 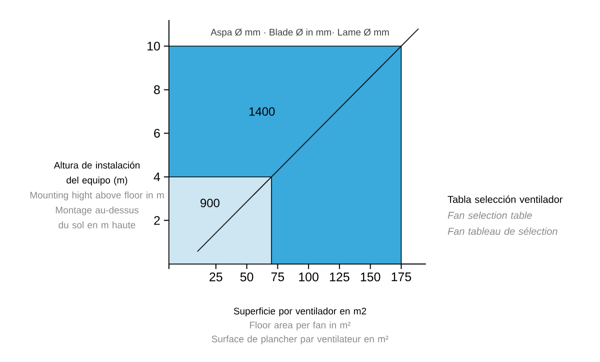 What do you see at coordinates (157, 220) in the screenshot?
I see `y-tick-label: 2` at bounding box center [157, 220].